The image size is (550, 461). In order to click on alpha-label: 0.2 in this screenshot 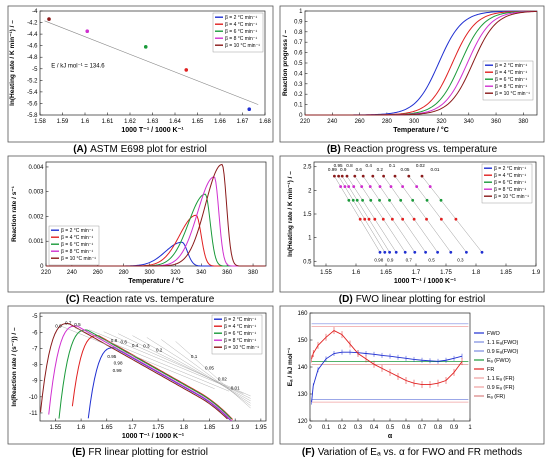, I will do `click(159, 350)`.